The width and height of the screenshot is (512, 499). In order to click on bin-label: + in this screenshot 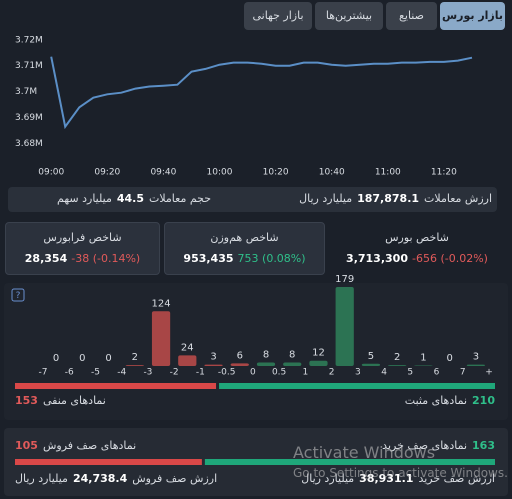, I will do `click(489, 373)`.